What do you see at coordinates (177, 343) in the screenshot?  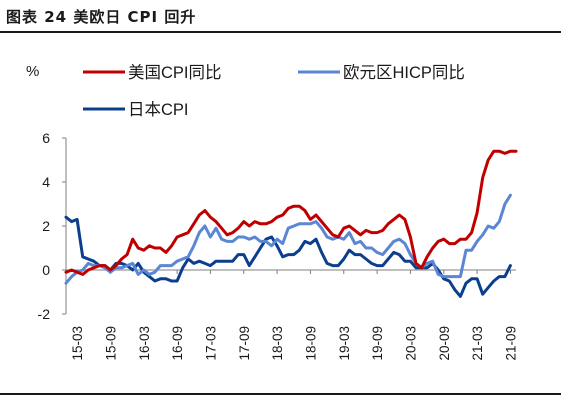 I see `x-tick-label: 16-09` at bounding box center [177, 343].